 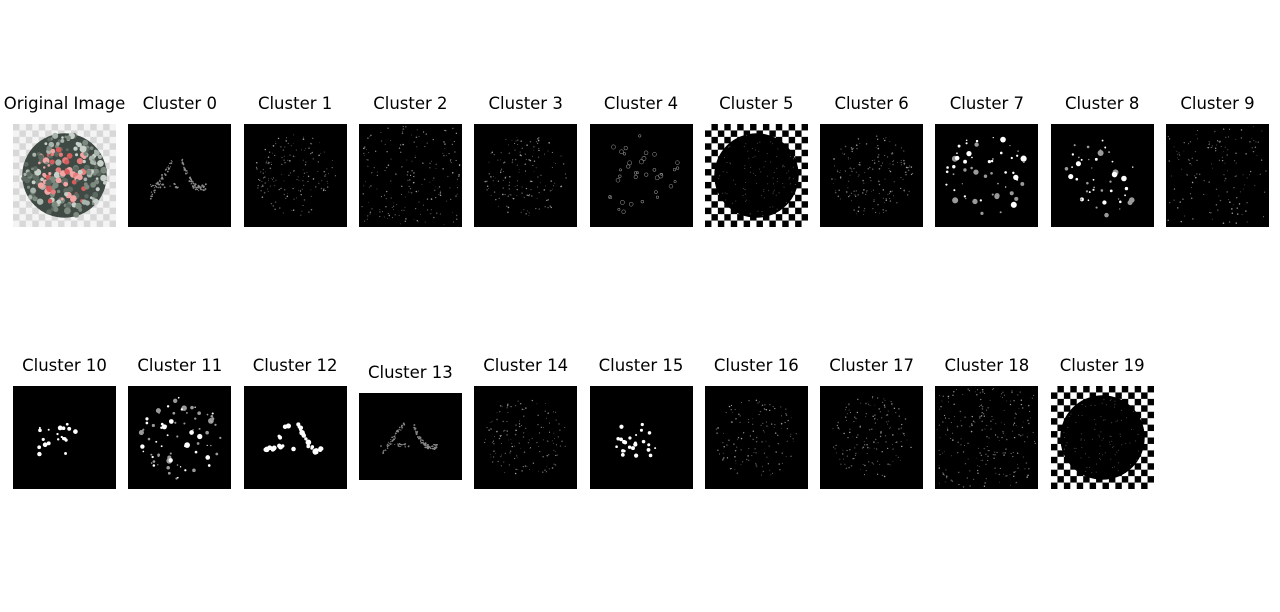 I want to click on panel-title: Cluster 8, so click(x=1102, y=104).